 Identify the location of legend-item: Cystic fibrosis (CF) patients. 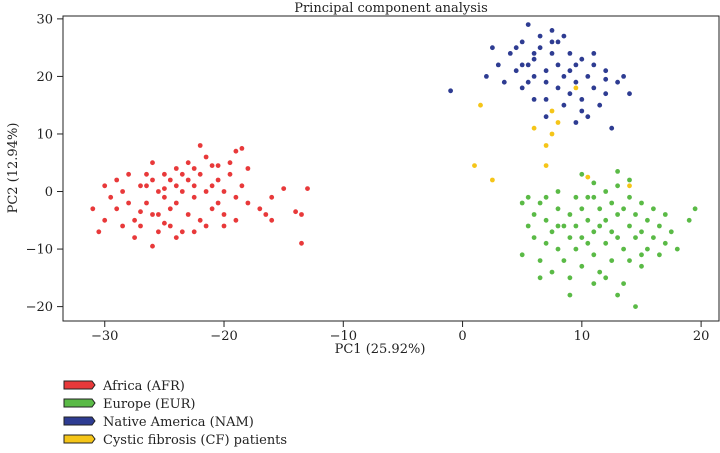
(175, 440).